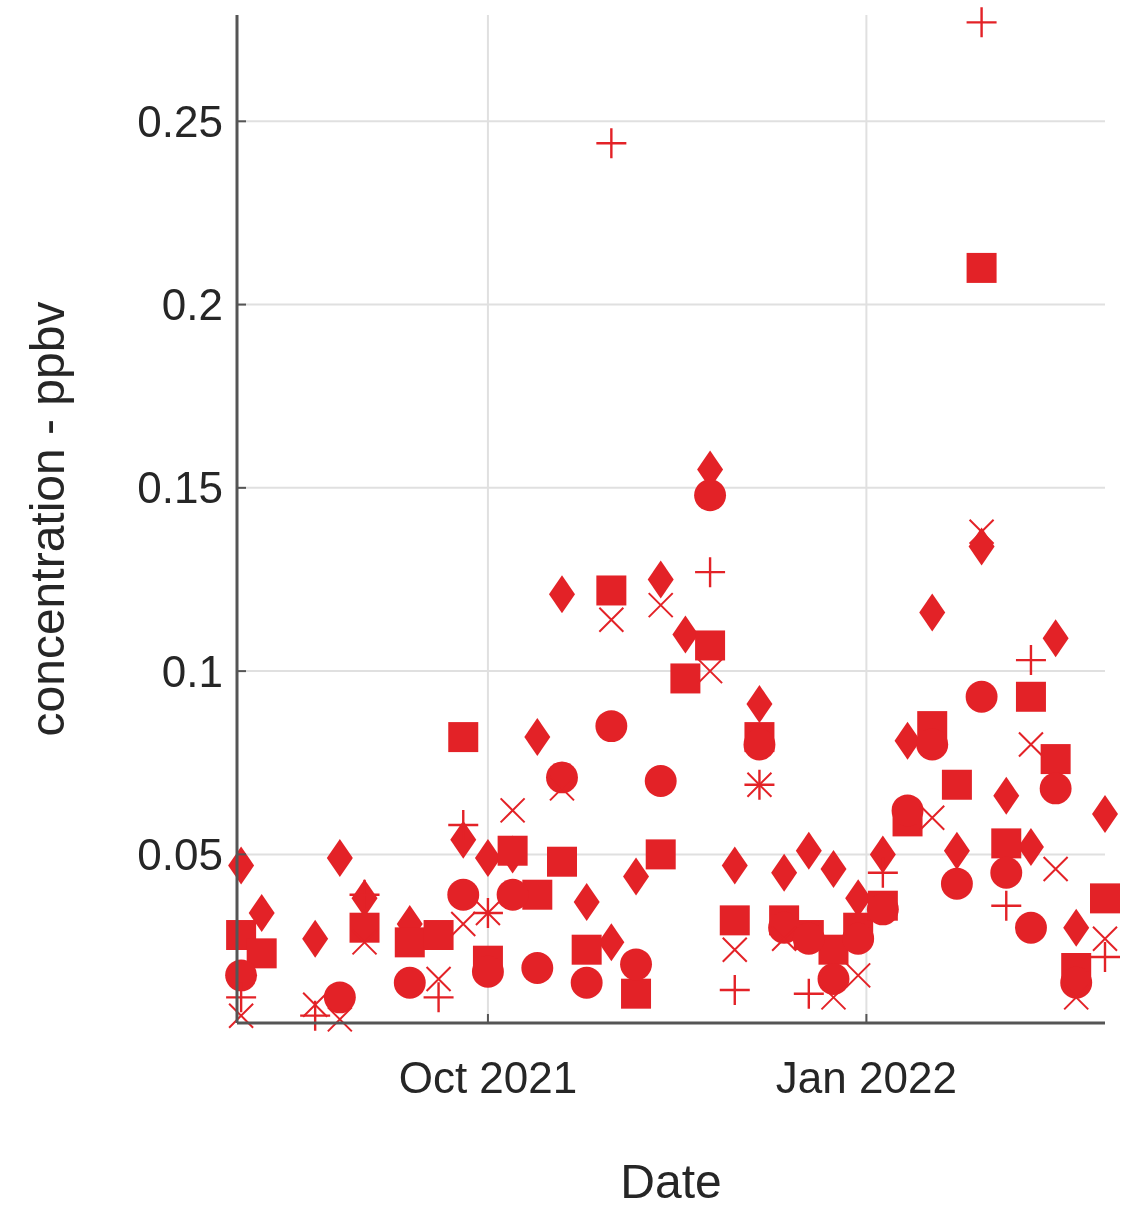 Image resolution: width=1128 pixels, height=1218 pixels. I want to click on y-axis-title: concentration - ppbv, so click(47, 519).